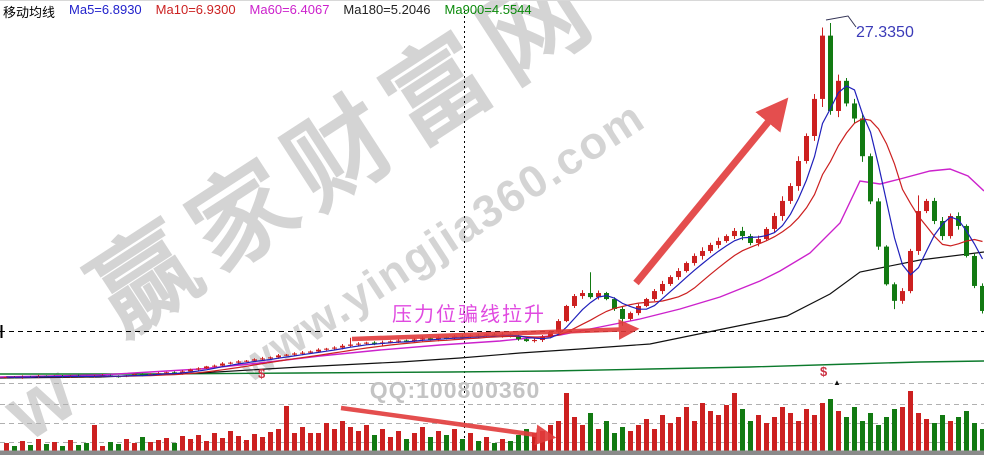 The width and height of the screenshot is (984, 455). I want to click on ma5-value: Ma5=6.8930, so click(105, 11).